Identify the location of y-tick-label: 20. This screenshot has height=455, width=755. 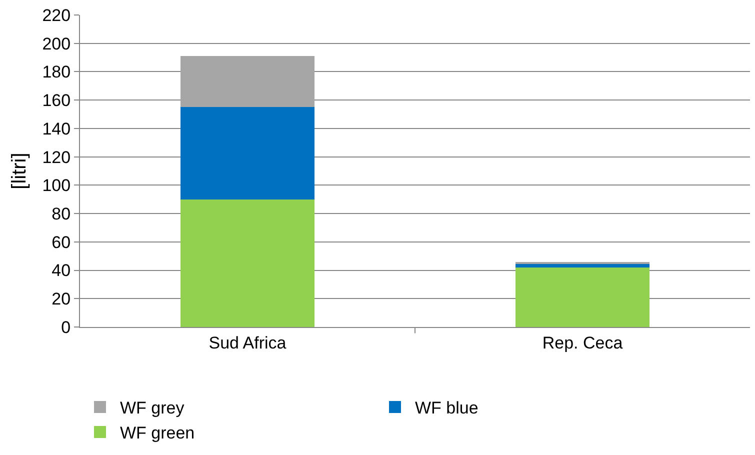
(61, 299).